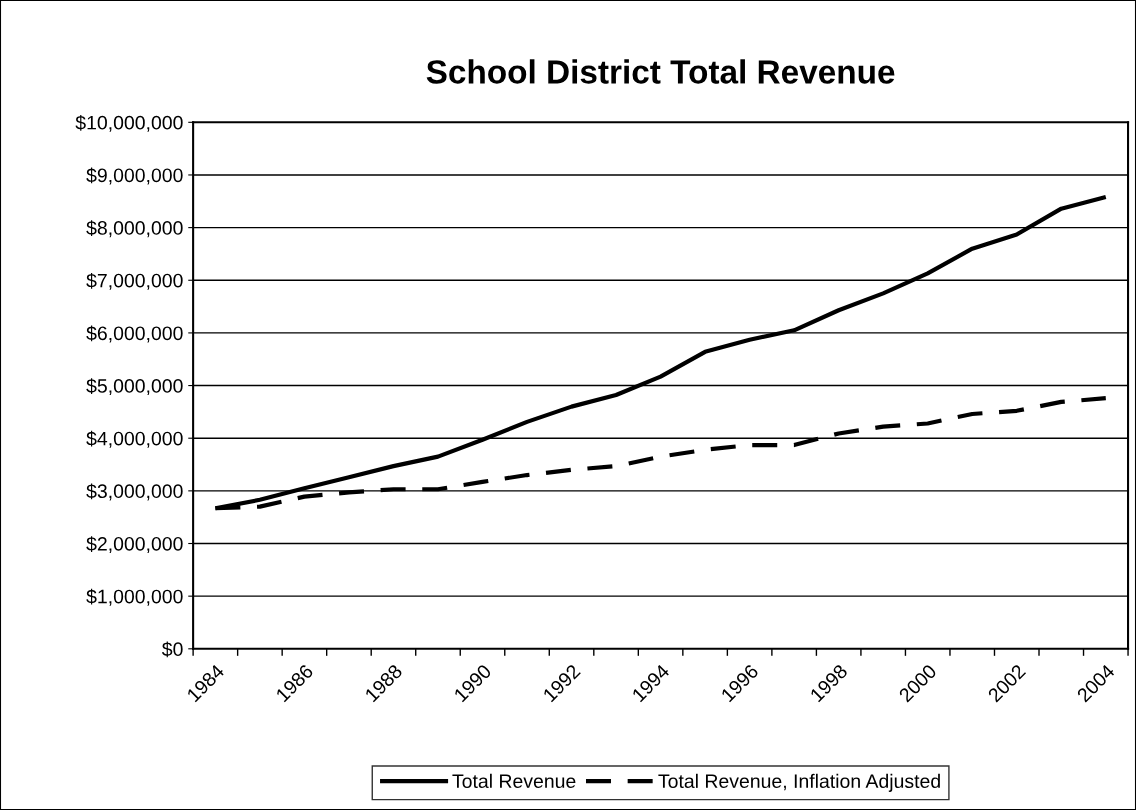  I want to click on chart-title: School District Total Revenue, so click(660, 71).